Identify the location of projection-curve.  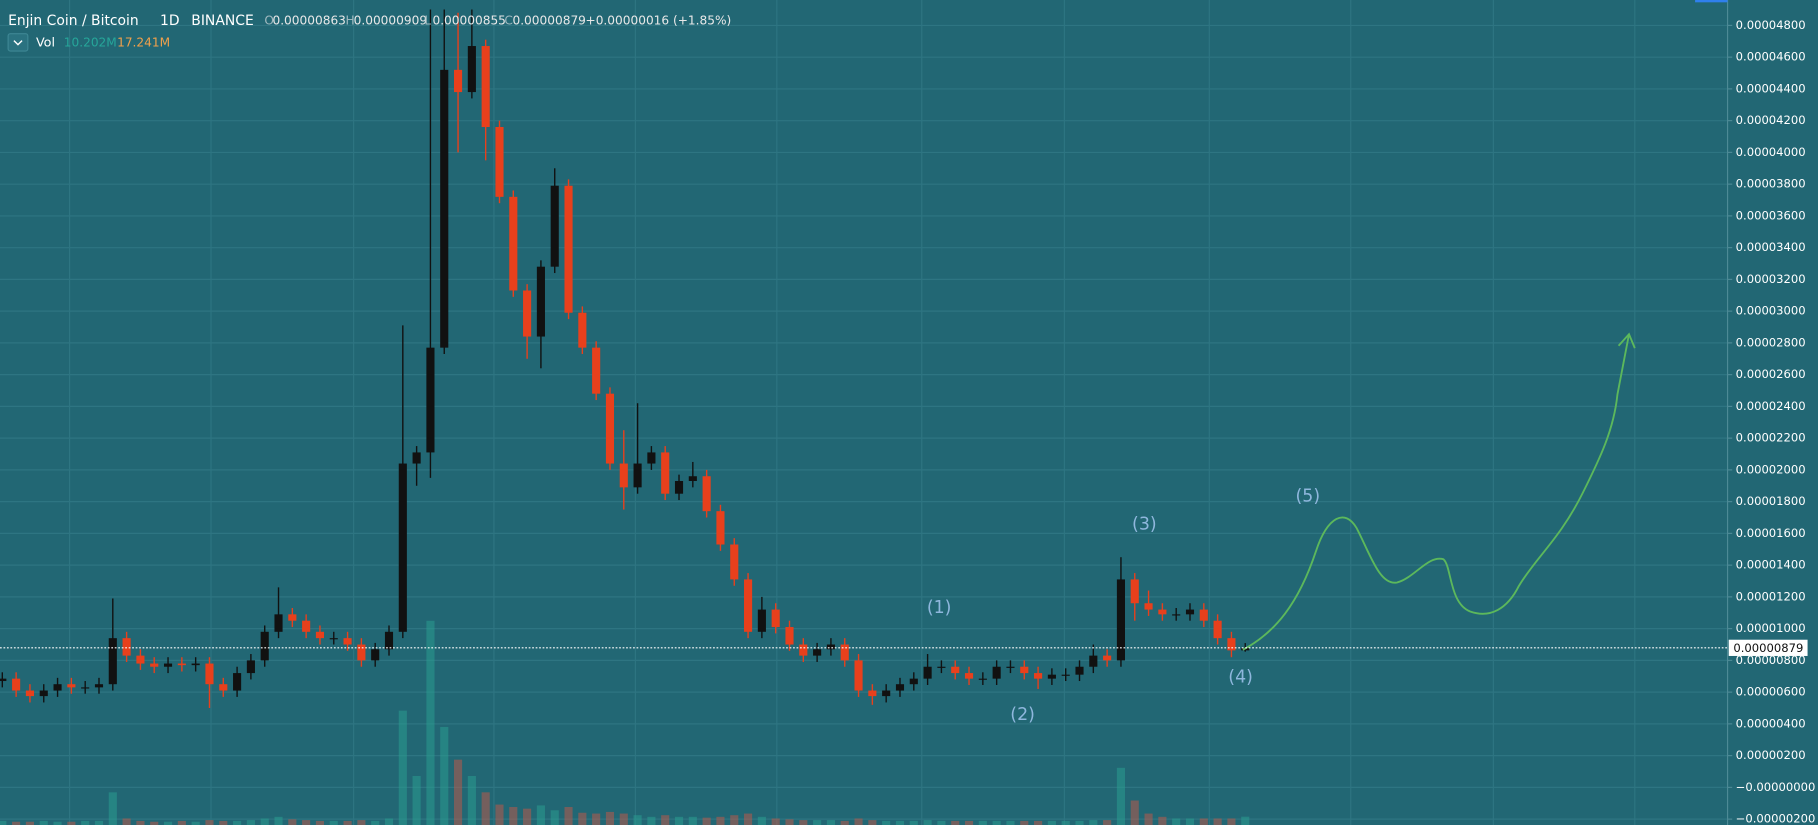
(1436, 492).